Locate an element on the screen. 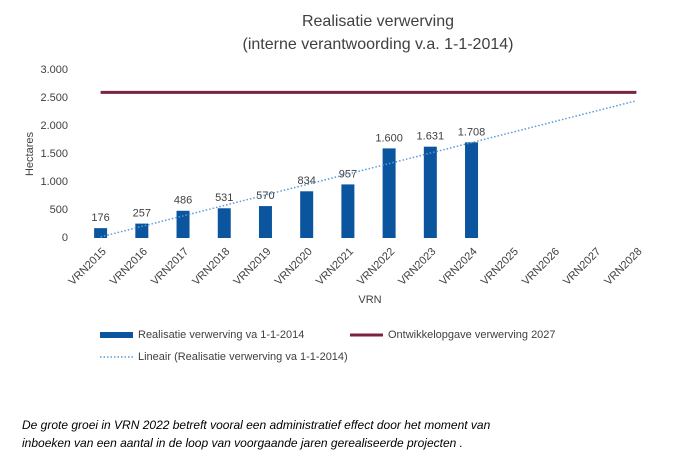  x-tick-label: VRN2018 is located at coordinates (211, 267).